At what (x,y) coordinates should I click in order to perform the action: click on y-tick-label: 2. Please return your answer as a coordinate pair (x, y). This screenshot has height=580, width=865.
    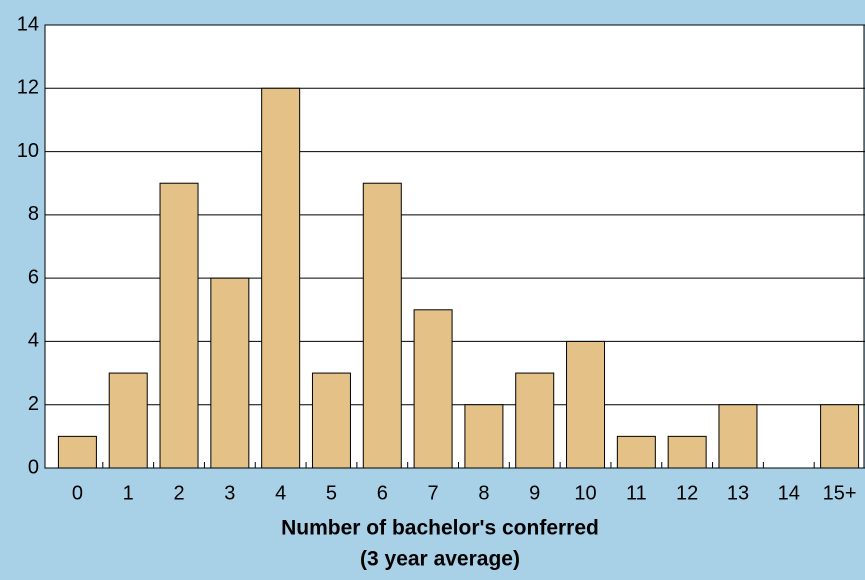
    Looking at the image, I should click on (33, 404).